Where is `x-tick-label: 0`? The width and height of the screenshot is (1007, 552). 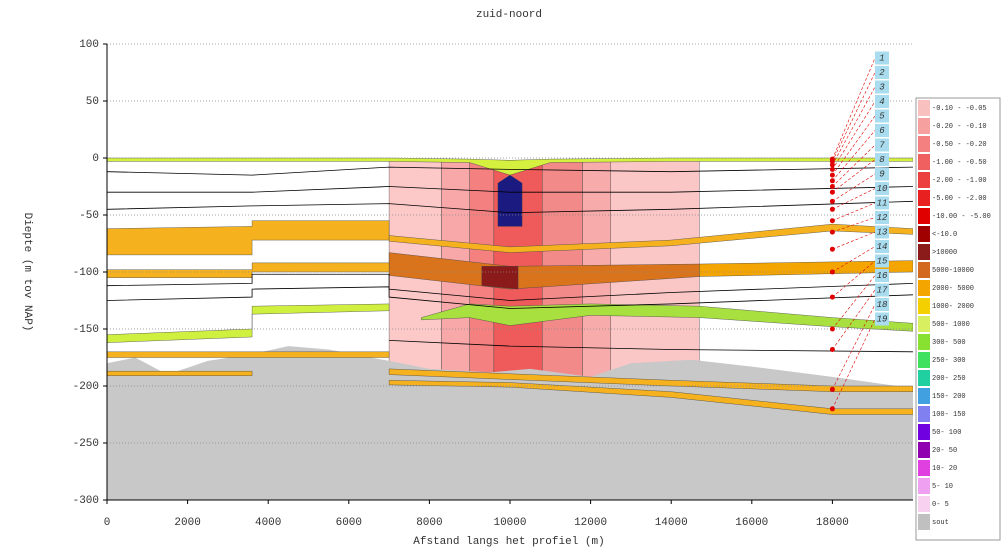 x-tick-label: 0 is located at coordinates (107, 523).